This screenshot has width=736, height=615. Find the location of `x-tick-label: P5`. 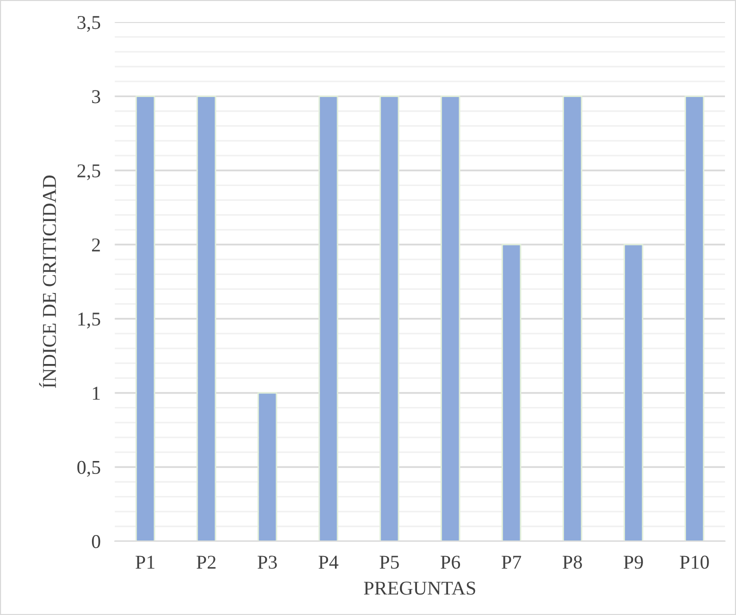

x-tick-label: P5 is located at coordinates (389, 562).